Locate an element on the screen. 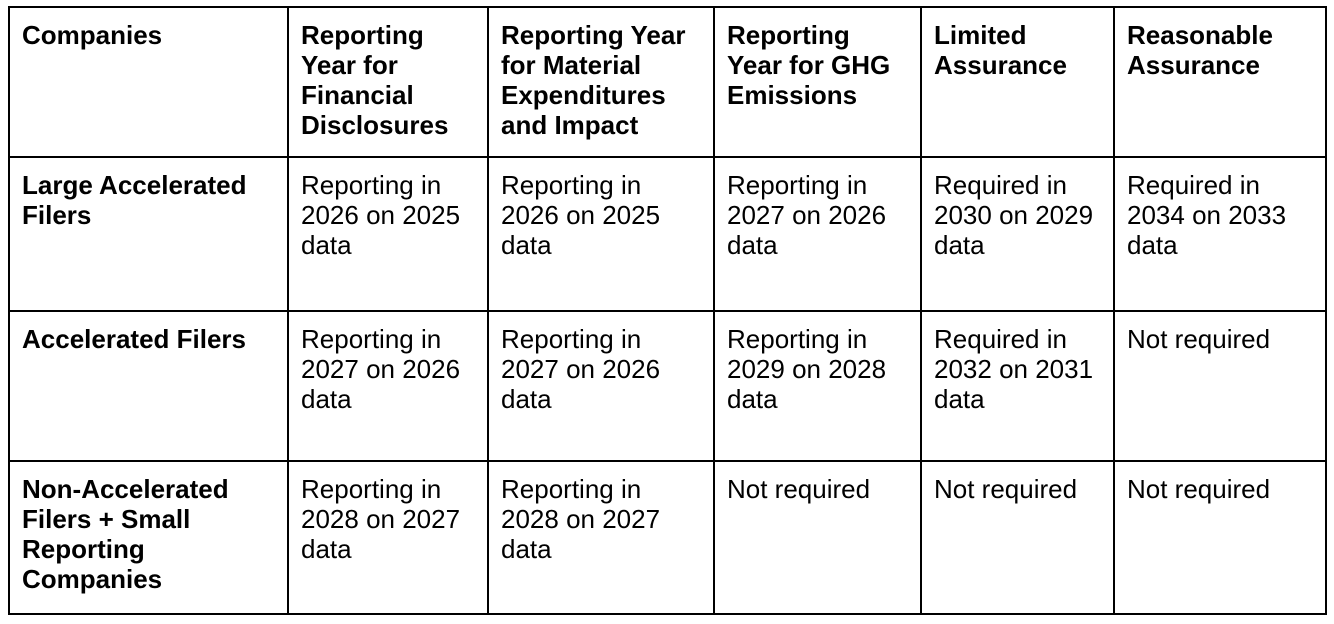 The width and height of the screenshot is (1334, 624). table-cell: Required in 2034 on 2033 data is located at coordinates (1220, 234).